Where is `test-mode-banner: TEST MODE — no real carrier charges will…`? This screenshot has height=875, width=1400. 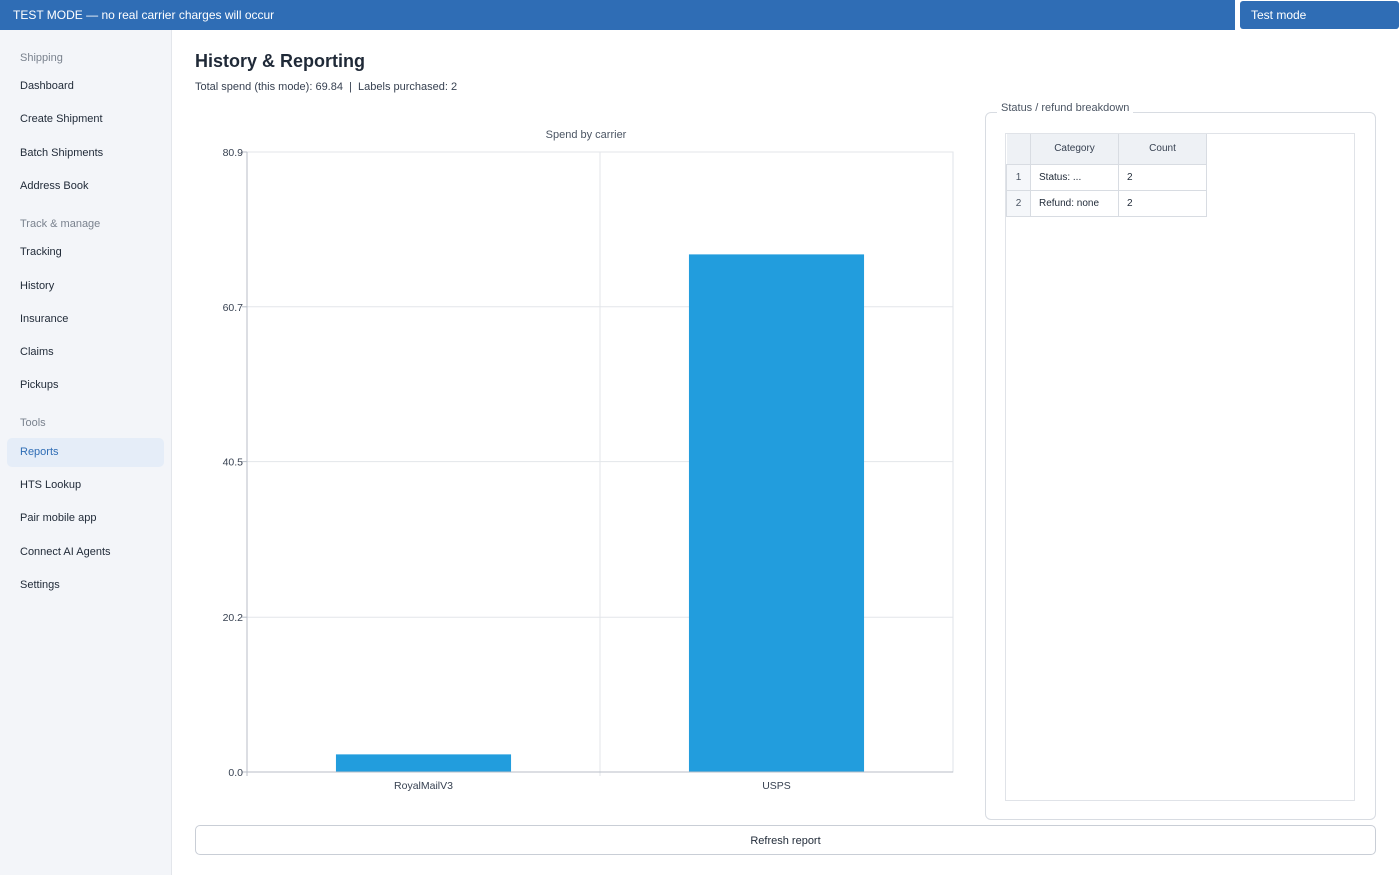
test-mode-banner: TEST MODE — no real carrier charges will… is located at coordinates (617, 15).